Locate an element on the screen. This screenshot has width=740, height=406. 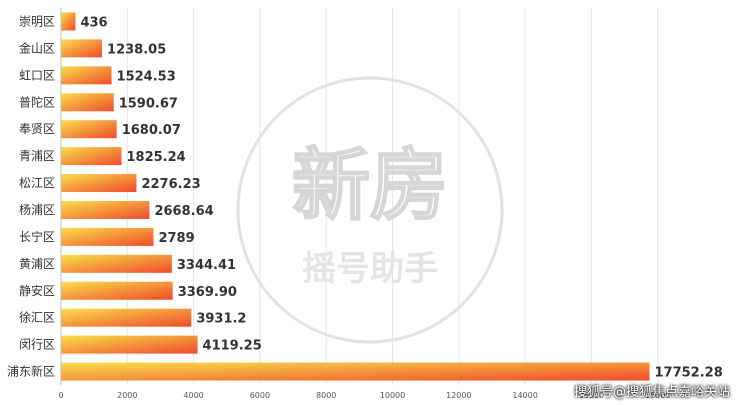
category-label: 虹口区 is located at coordinates (37, 75).